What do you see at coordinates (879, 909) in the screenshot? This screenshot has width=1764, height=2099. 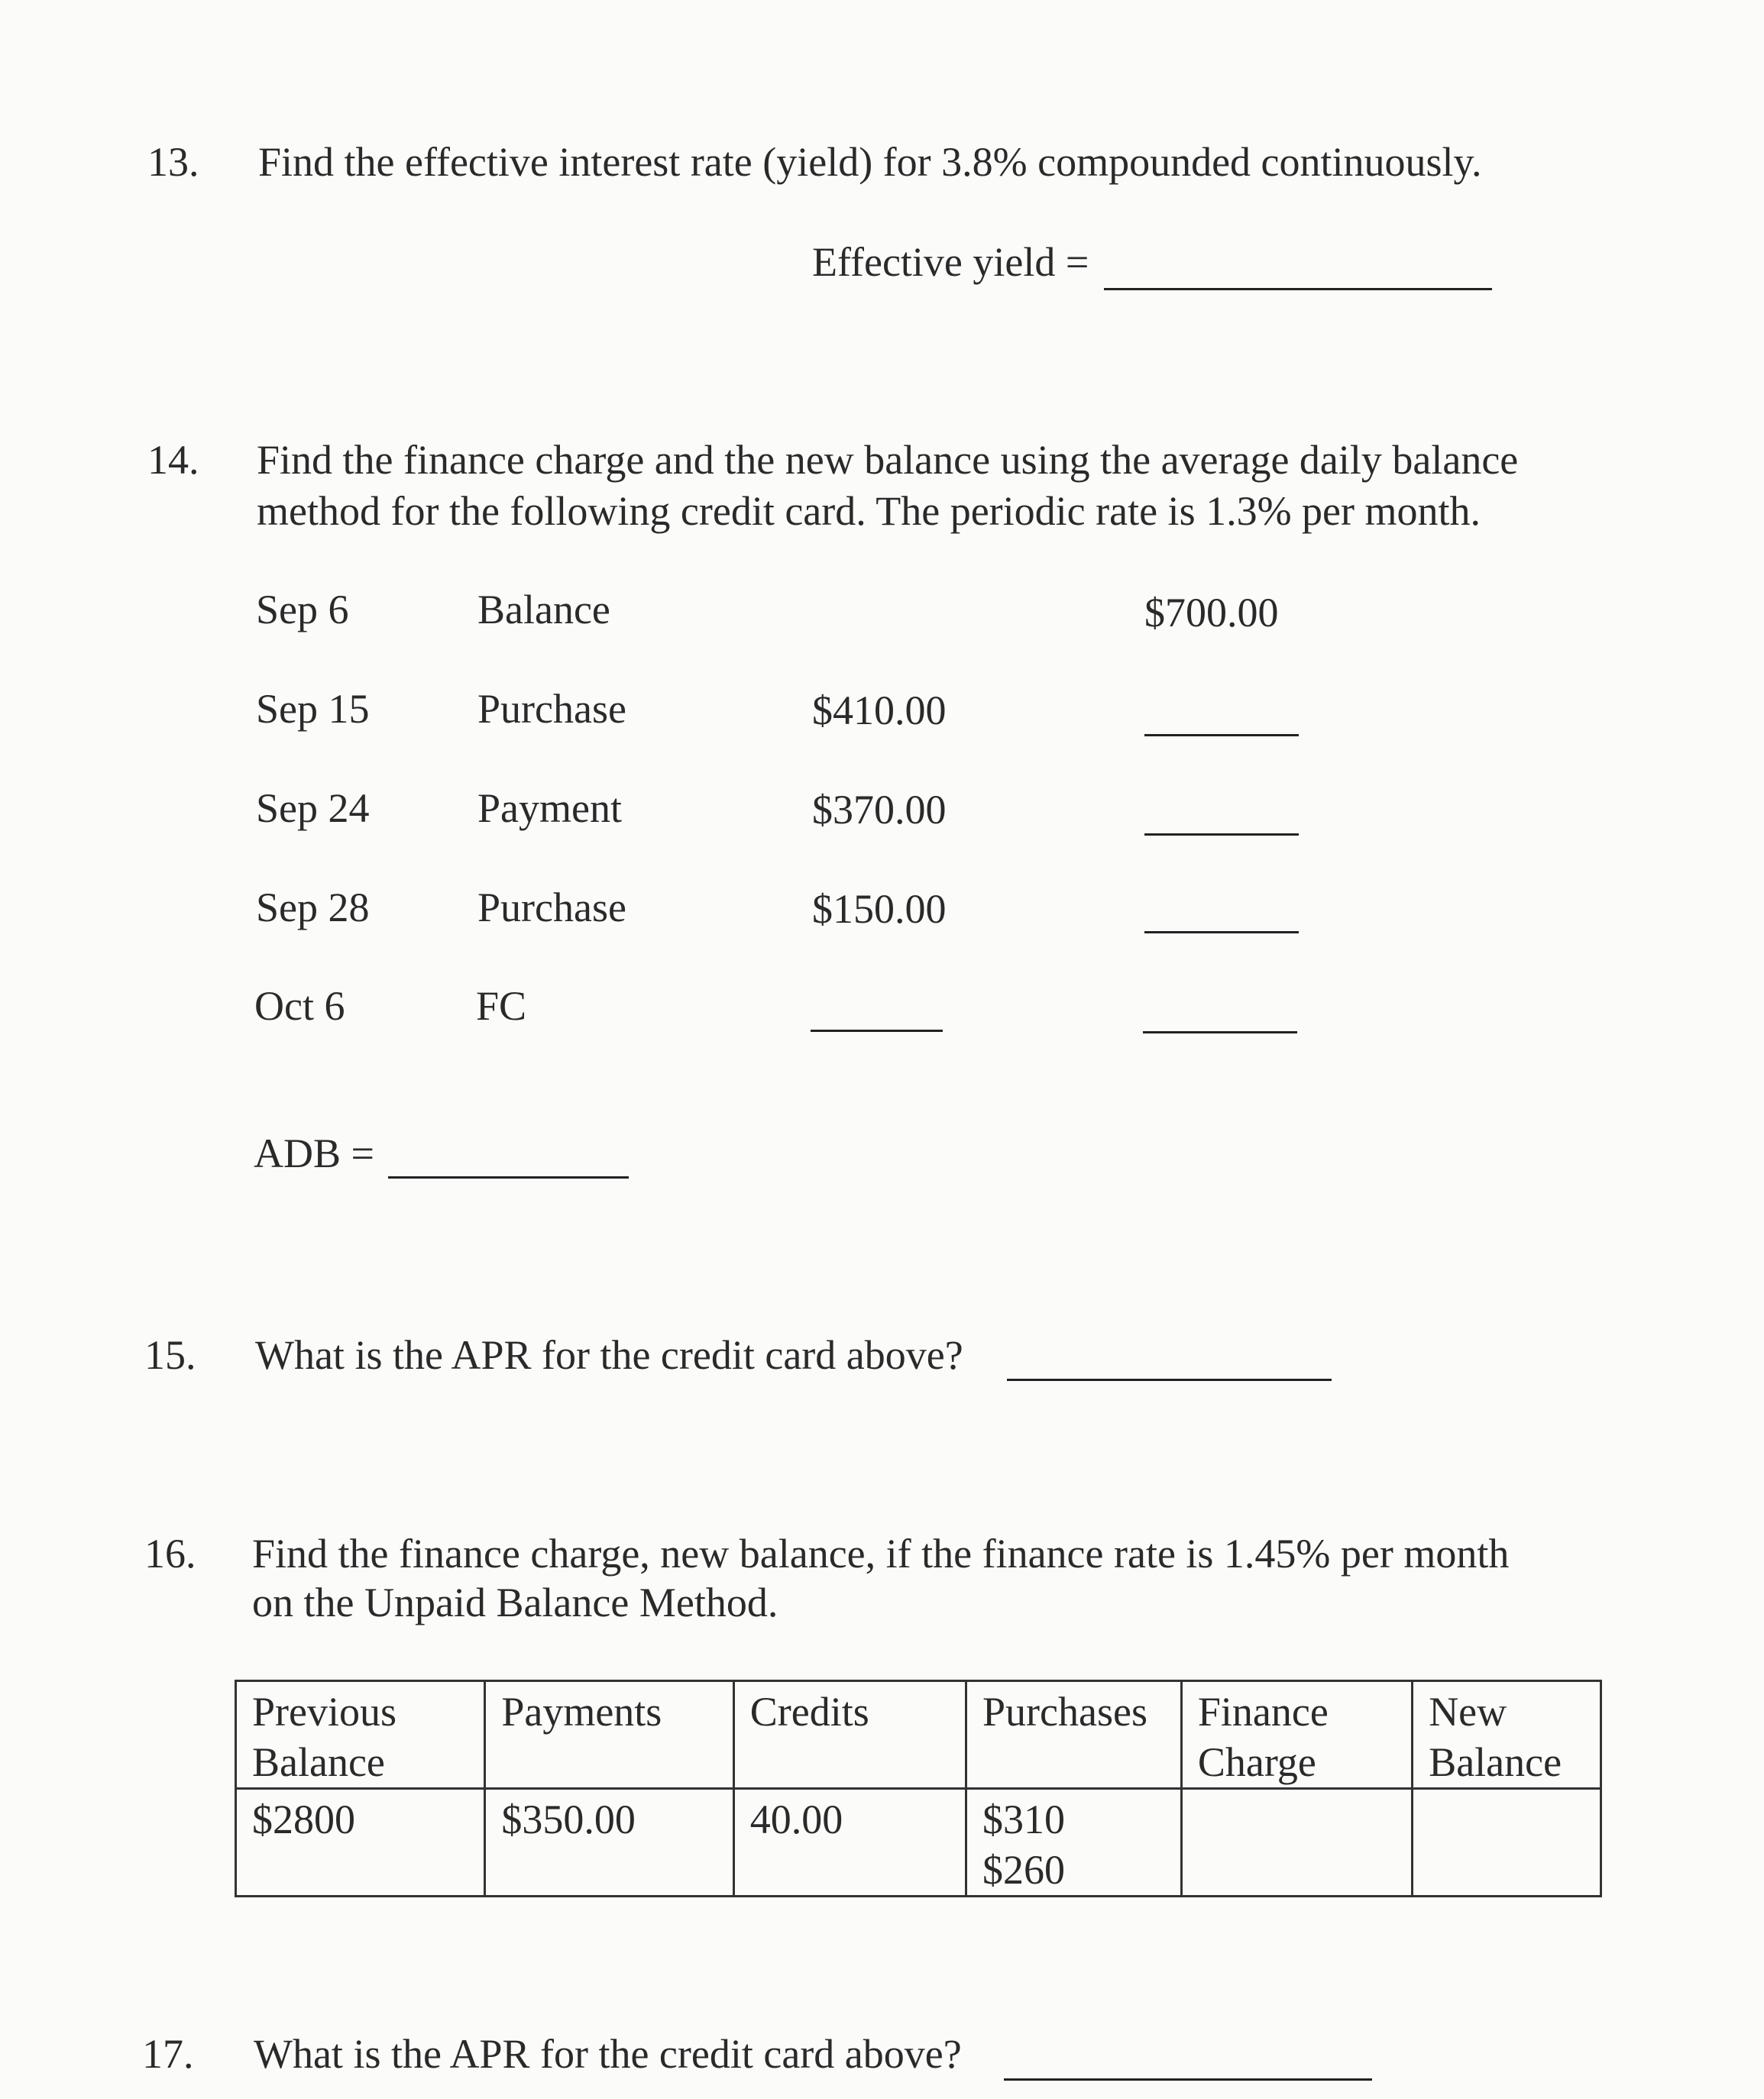 I see `row-amount: $150.00` at bounding box center [879, 909].